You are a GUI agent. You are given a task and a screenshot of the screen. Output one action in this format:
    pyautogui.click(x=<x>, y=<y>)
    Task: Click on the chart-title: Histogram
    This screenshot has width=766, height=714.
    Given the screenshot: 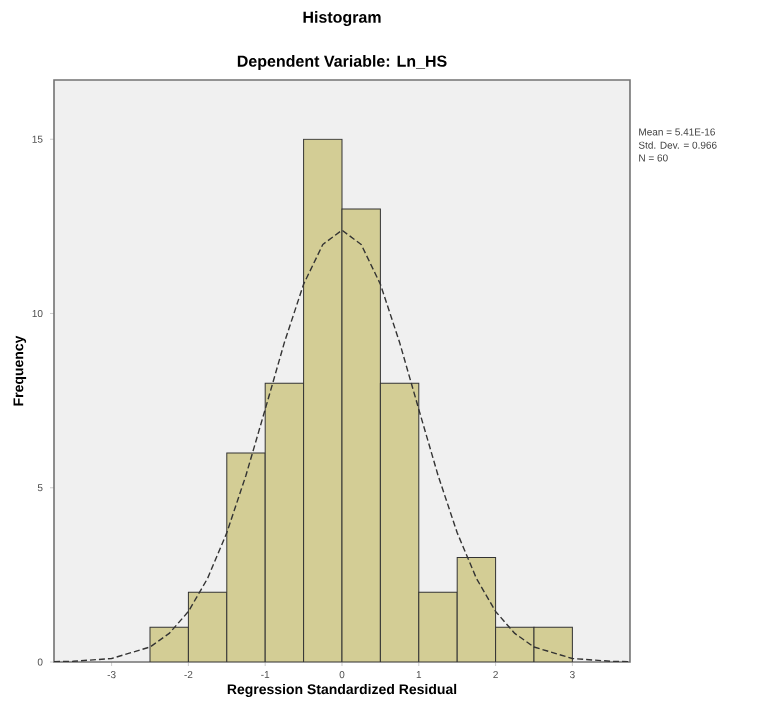 What is the action you would take?
    pyautogui.click(x=342, y=19)
    